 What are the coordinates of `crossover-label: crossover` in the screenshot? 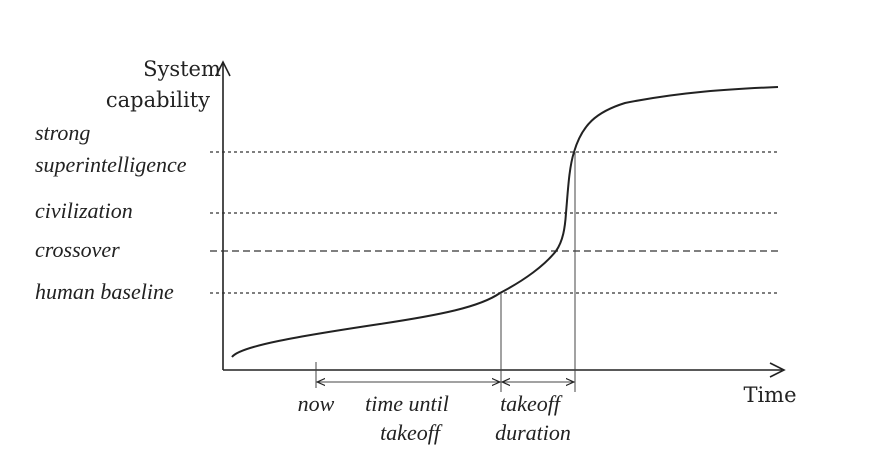 It's located at (77, 249).